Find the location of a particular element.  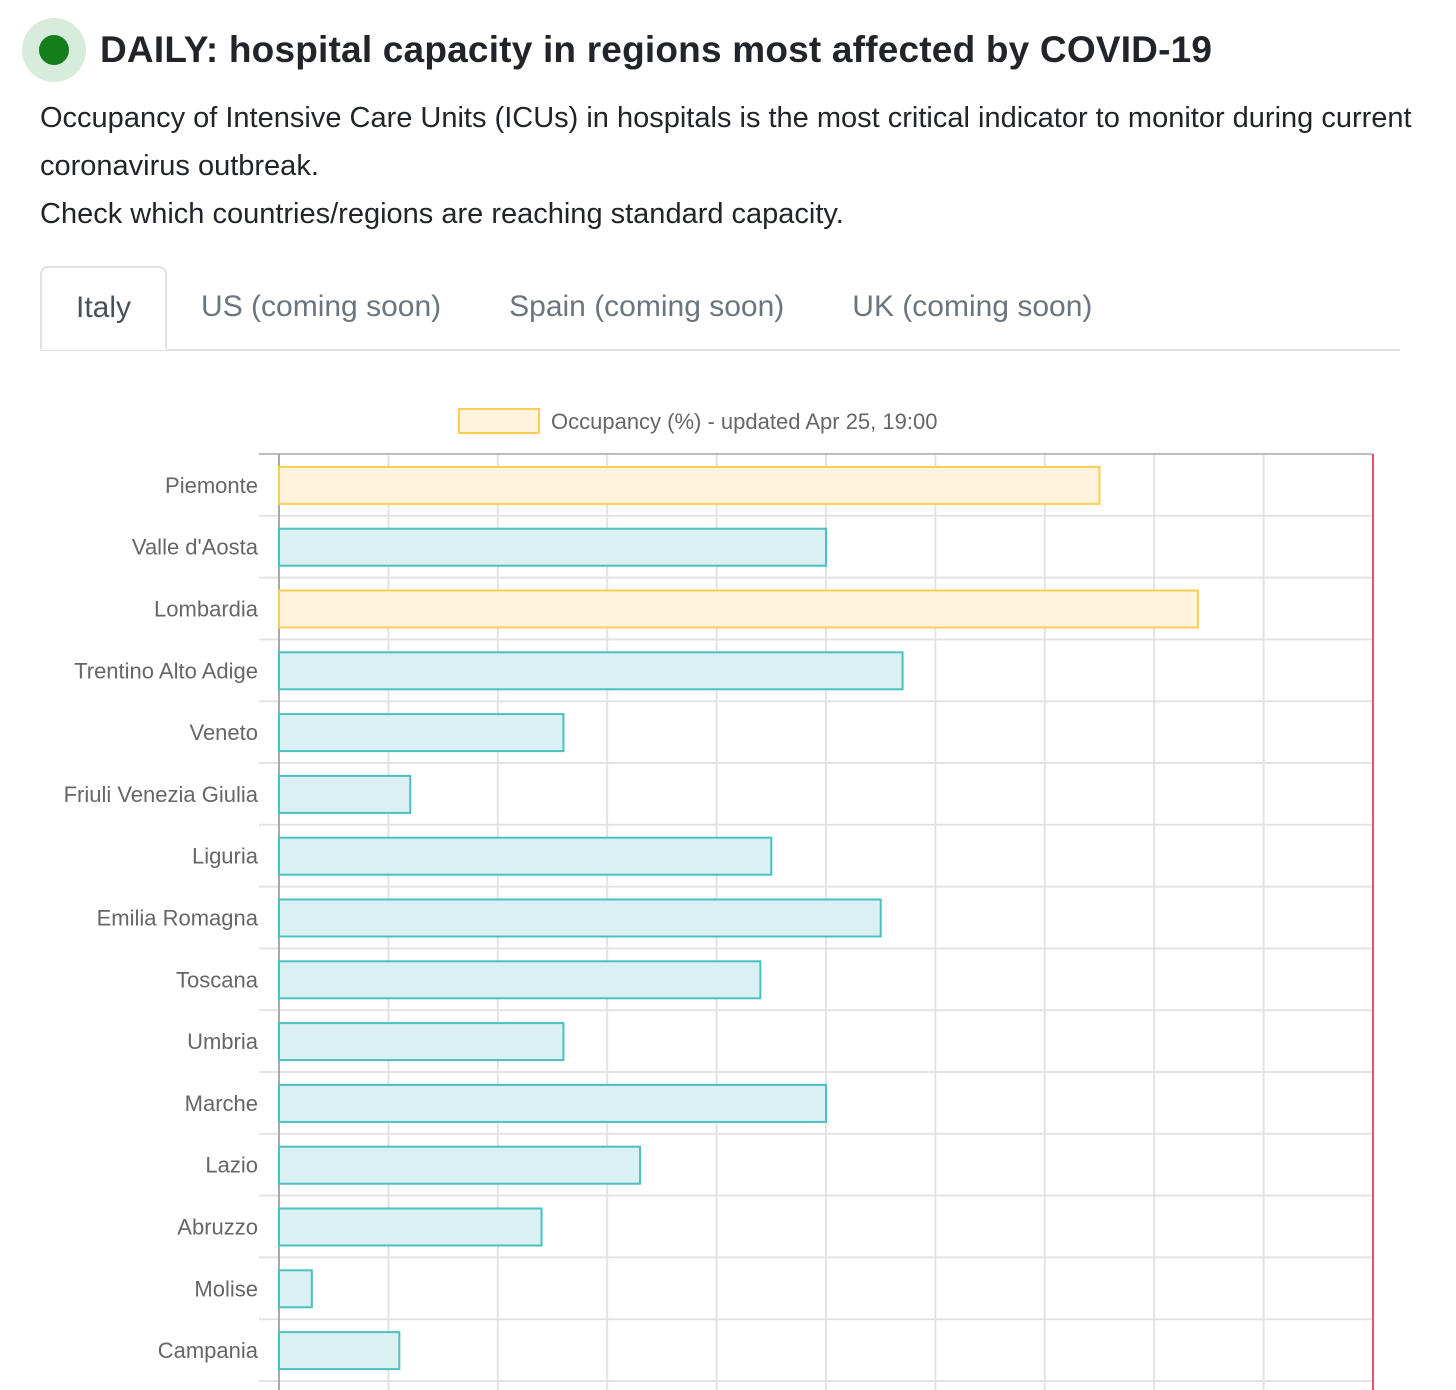

y-tick-label: Veneto is located at coordinates (223, 732).